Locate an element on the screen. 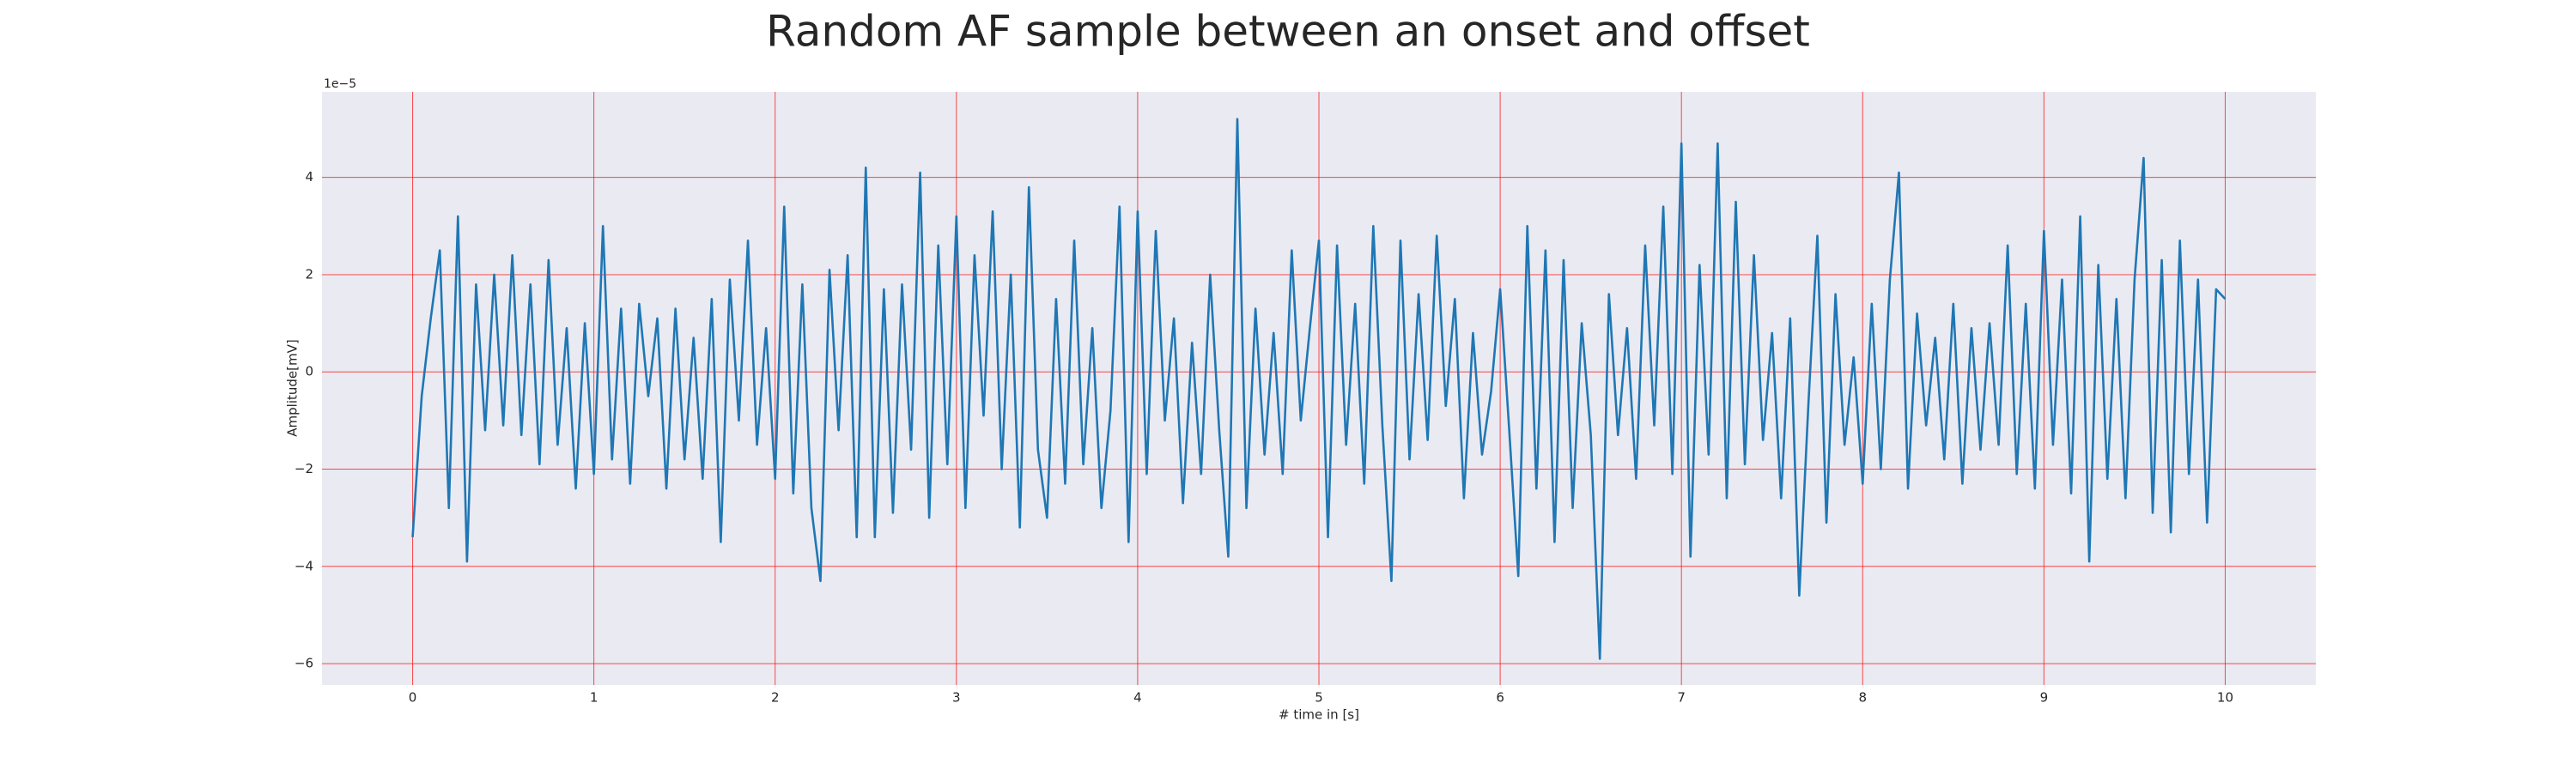 This screenshot has height=776, width=2576. x-tick-label: 5 is located at coordinates (1319, 698).